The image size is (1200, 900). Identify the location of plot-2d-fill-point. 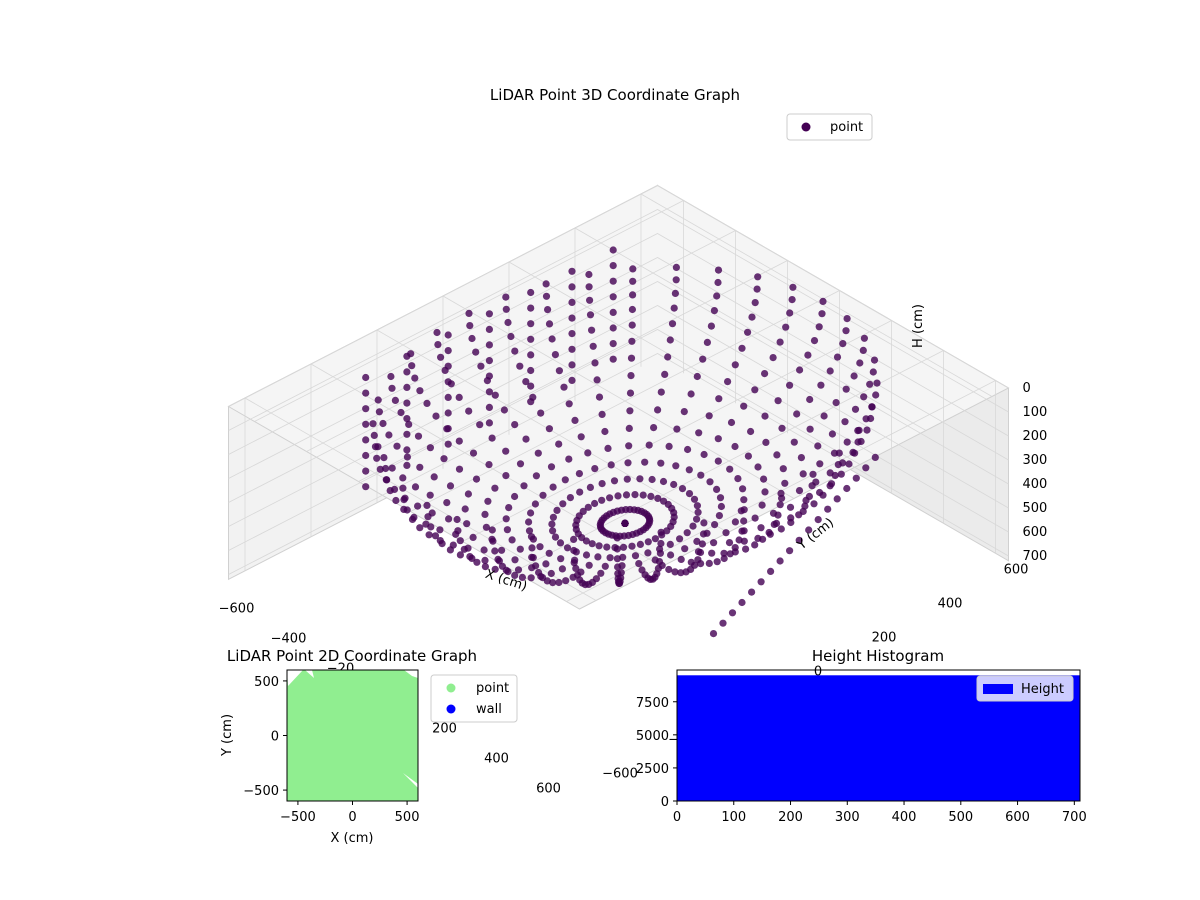
(352, 735).